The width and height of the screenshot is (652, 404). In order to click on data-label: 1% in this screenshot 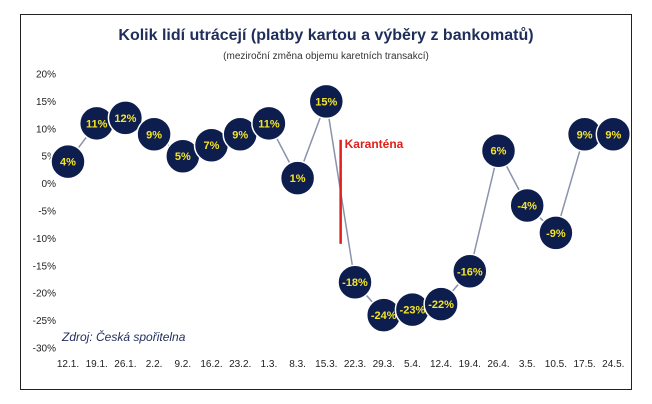, I will do `click(298, 179)`.